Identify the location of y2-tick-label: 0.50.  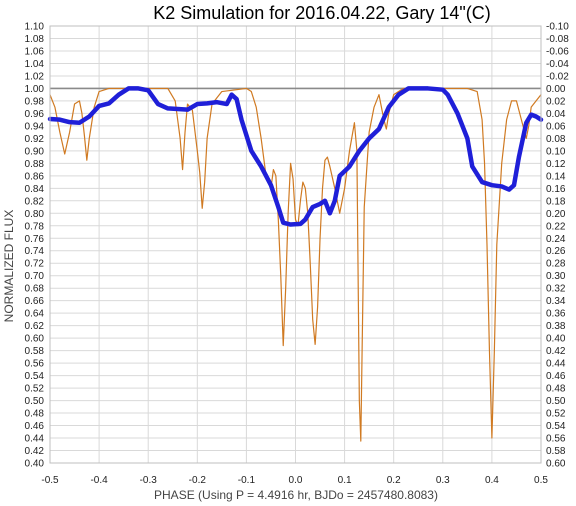
(556, 401).